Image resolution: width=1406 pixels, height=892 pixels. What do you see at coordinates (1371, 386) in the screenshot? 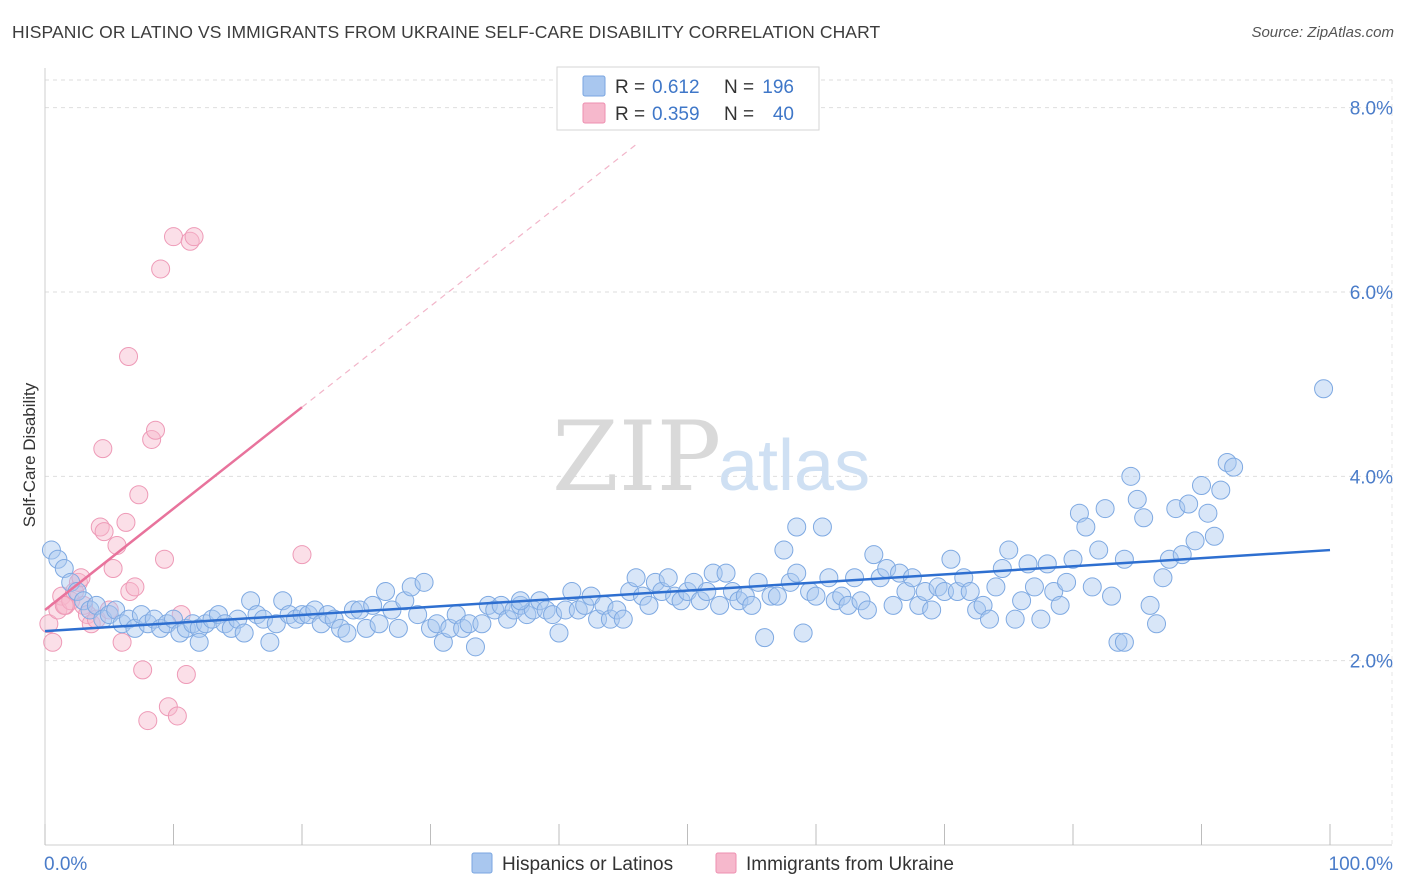
I see `y-tick-labels: 2.0% 4.0% 6.0% 8.0%` at bounding box center [1371, 386].